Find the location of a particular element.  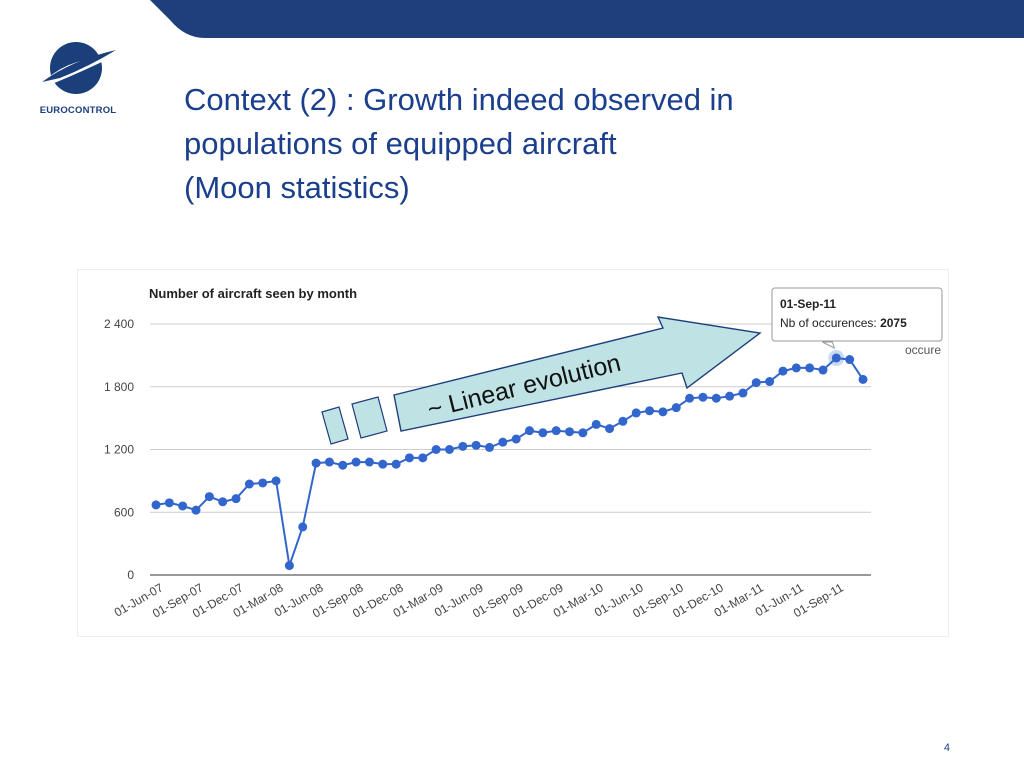

tooltip-pointer is located at coordinates (829, 345).